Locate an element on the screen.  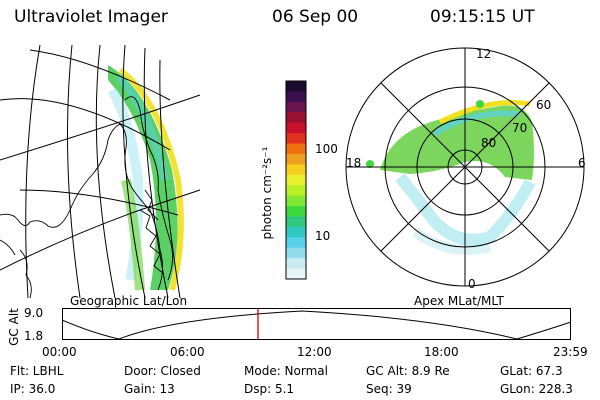
mlt-label-18: 18 is located at coordinates (354, 163).